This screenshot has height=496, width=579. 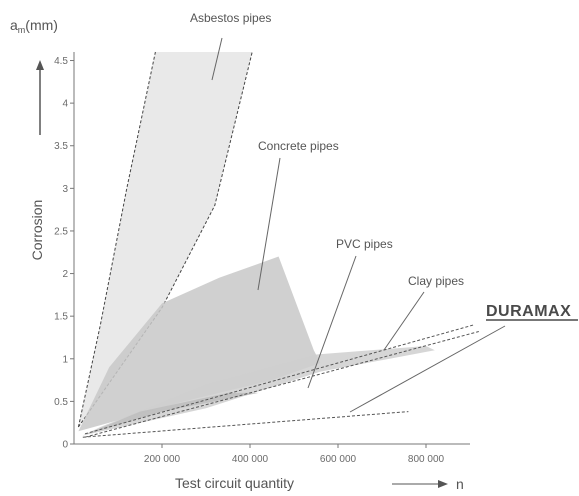 What do you see at coordinates (61, 61) in the screenshot?
I see `y-tick-label: 4.5` at bounding box center [61, 61].